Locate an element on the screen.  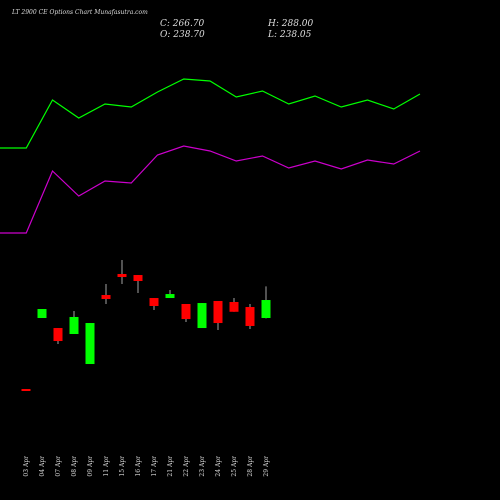
x-tick-label: 11 Apr is located at coordinates (106, 466).